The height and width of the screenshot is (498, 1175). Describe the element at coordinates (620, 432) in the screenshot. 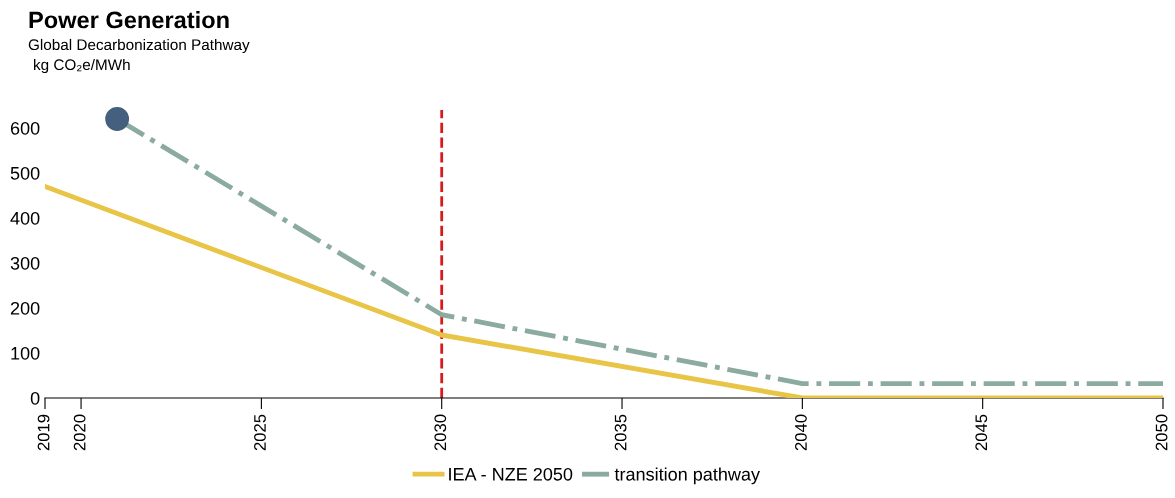

I see `x-tick-label: 2035` at that location.